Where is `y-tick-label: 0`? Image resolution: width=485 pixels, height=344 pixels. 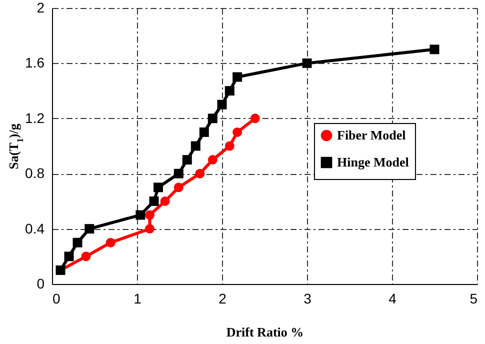
y-tick-label: 0 is located at coordinates (40, 284).